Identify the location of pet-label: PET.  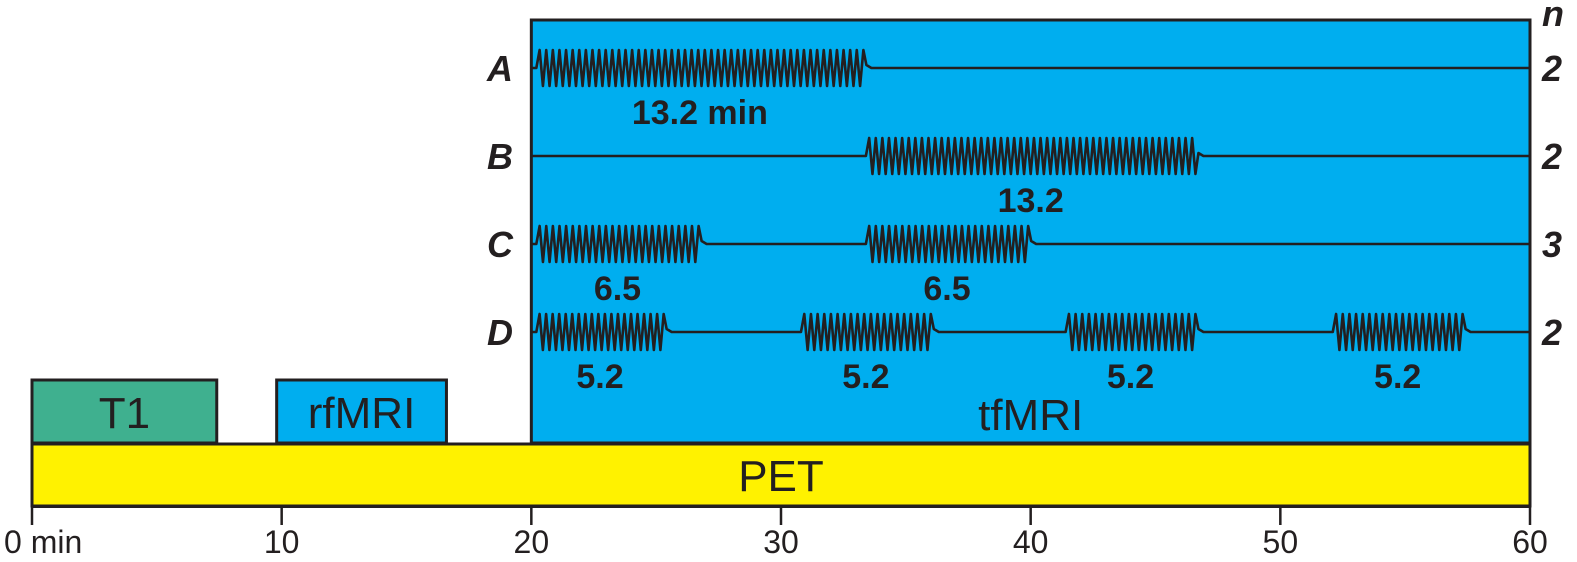
(781, 476).